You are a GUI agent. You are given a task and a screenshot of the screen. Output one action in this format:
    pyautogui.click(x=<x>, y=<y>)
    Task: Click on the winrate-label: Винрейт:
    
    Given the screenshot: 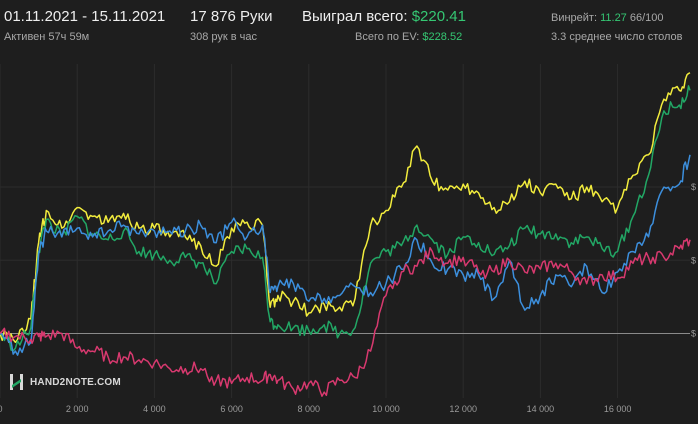 What is the action you would take?
    pyautogui.click(x=574, y=18)
    